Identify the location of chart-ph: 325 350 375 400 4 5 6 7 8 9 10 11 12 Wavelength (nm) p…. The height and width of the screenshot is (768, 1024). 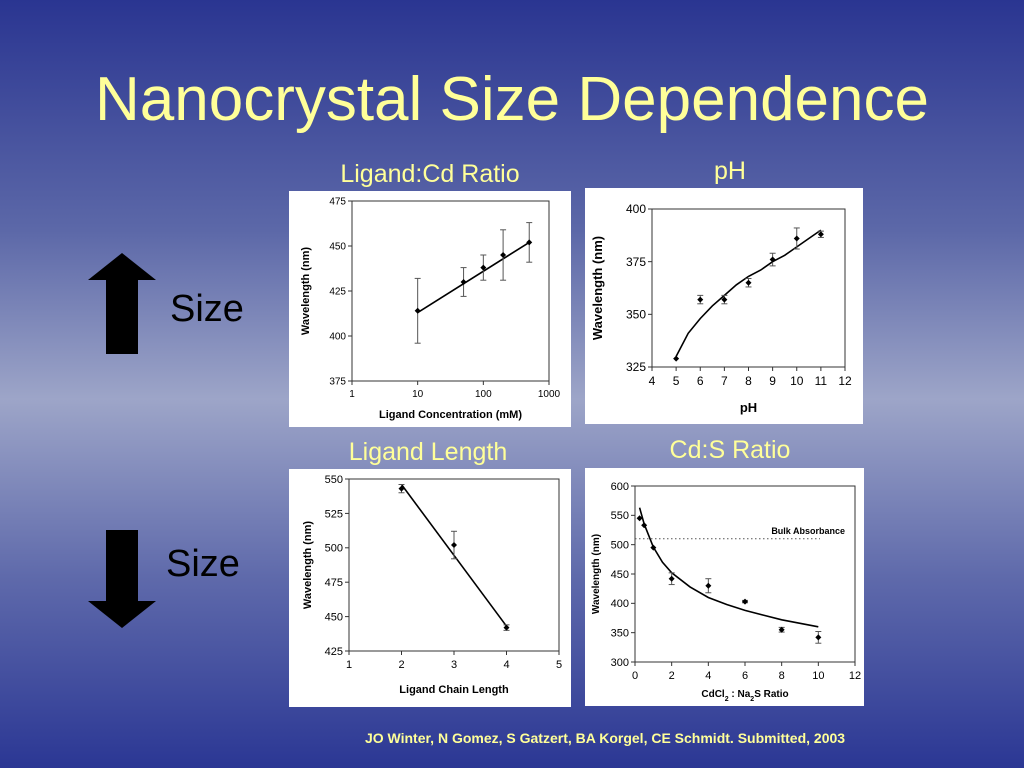
(721, 308).